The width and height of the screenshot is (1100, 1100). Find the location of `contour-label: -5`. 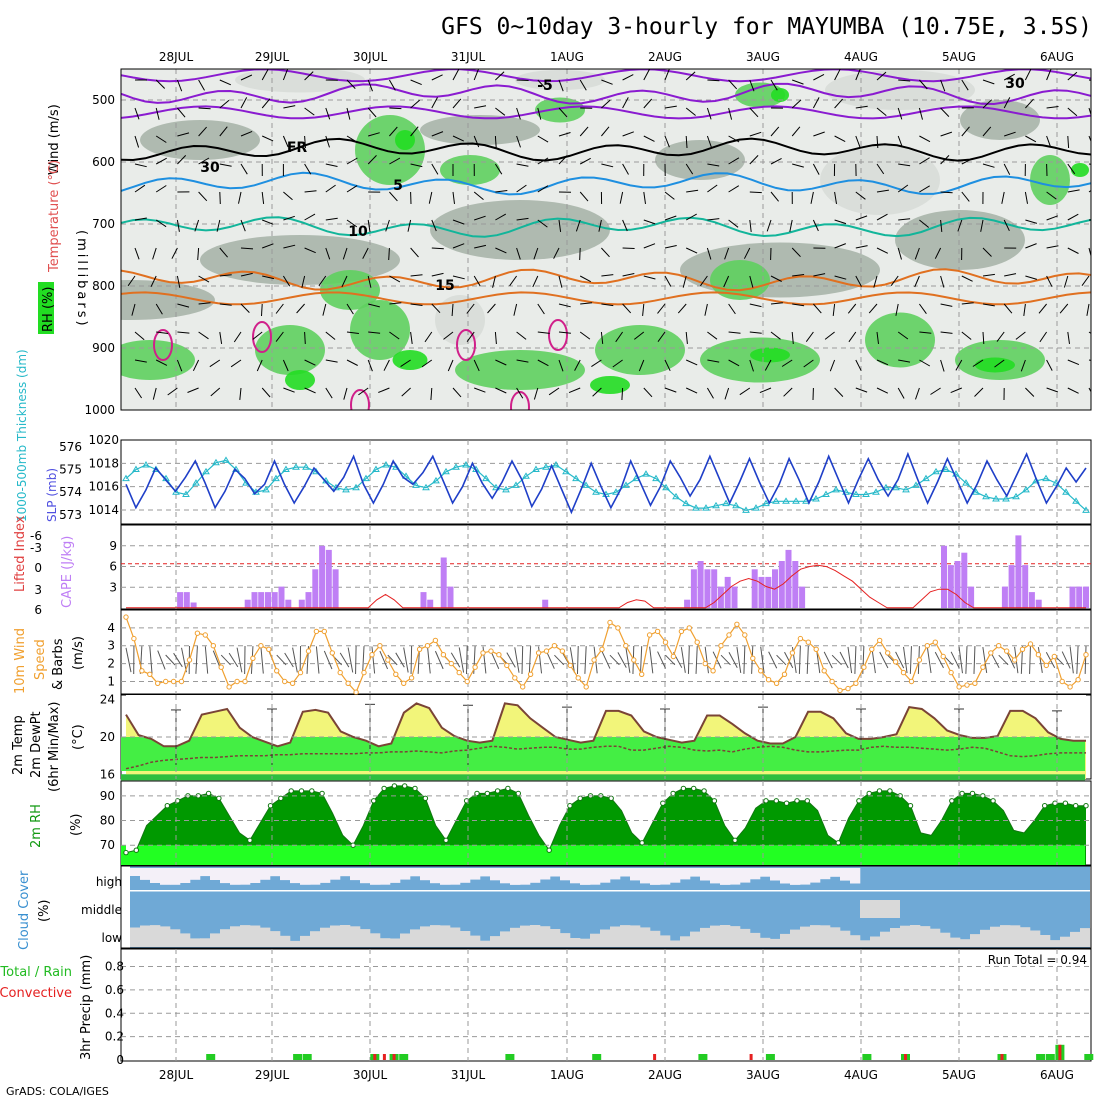

contour-label: -5 is located at coordinates (545, 86).